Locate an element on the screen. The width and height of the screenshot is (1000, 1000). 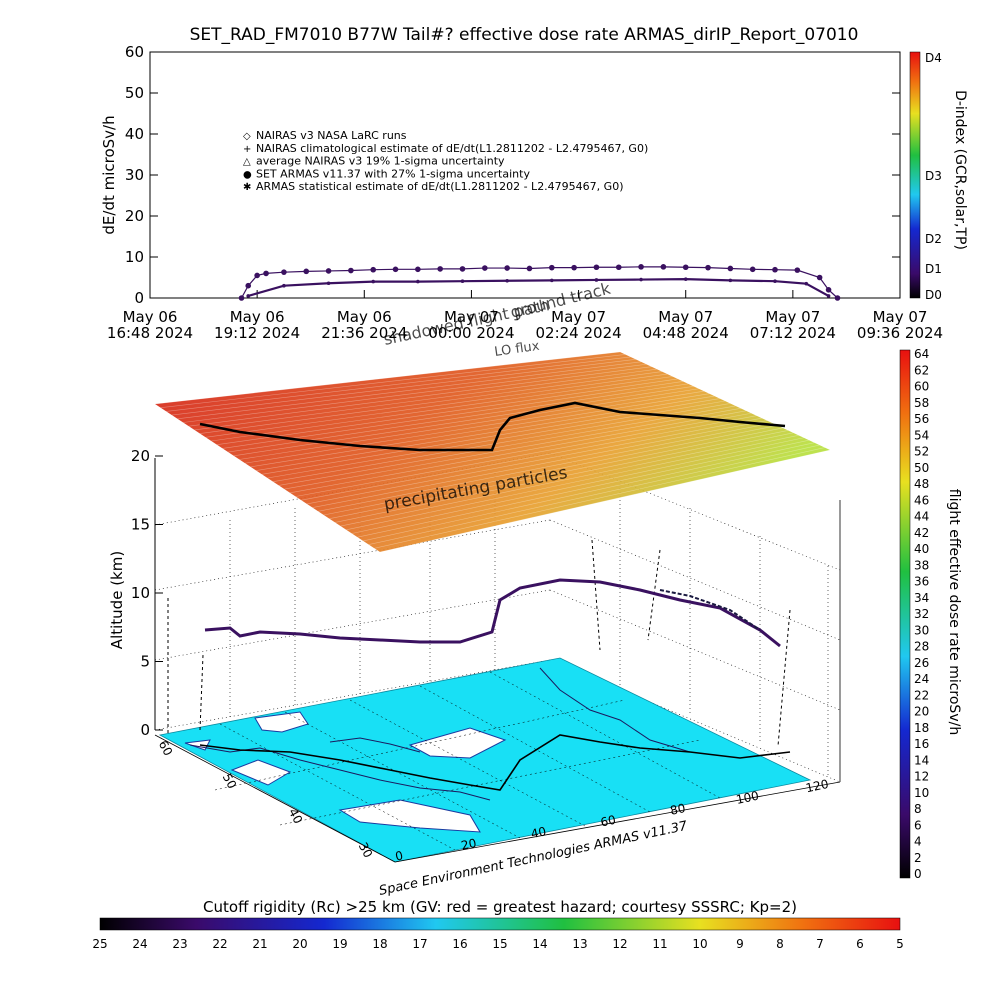
rc-tick-label: 5 is located at coordinates (900, 944).